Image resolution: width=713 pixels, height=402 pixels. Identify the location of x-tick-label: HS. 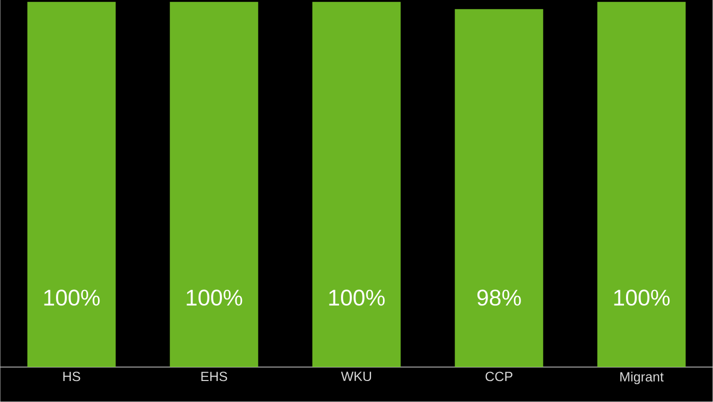
(71, 377).